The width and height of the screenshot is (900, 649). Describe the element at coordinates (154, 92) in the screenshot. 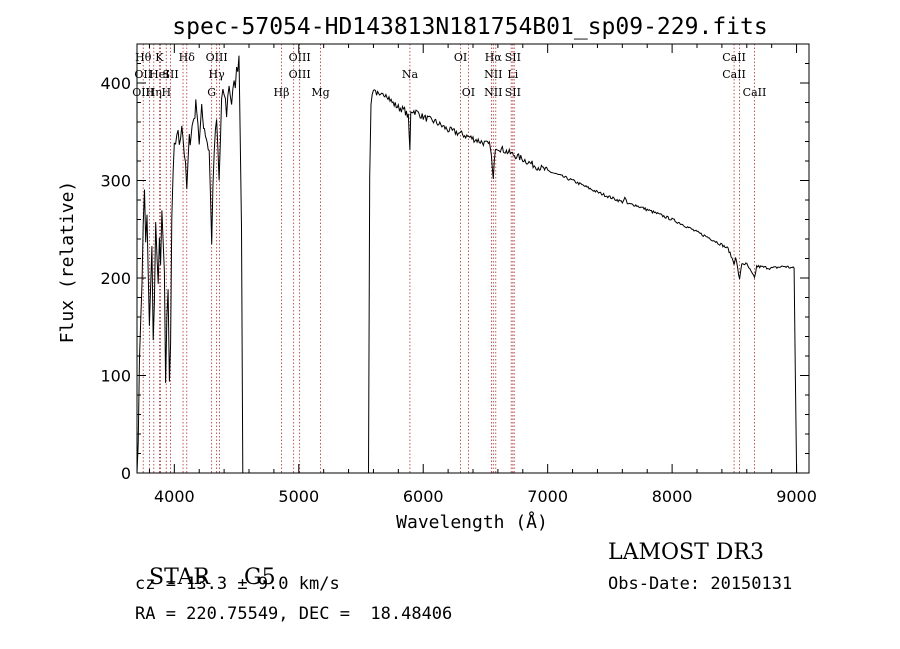

I see `line-marker-label: Hη` at that location.